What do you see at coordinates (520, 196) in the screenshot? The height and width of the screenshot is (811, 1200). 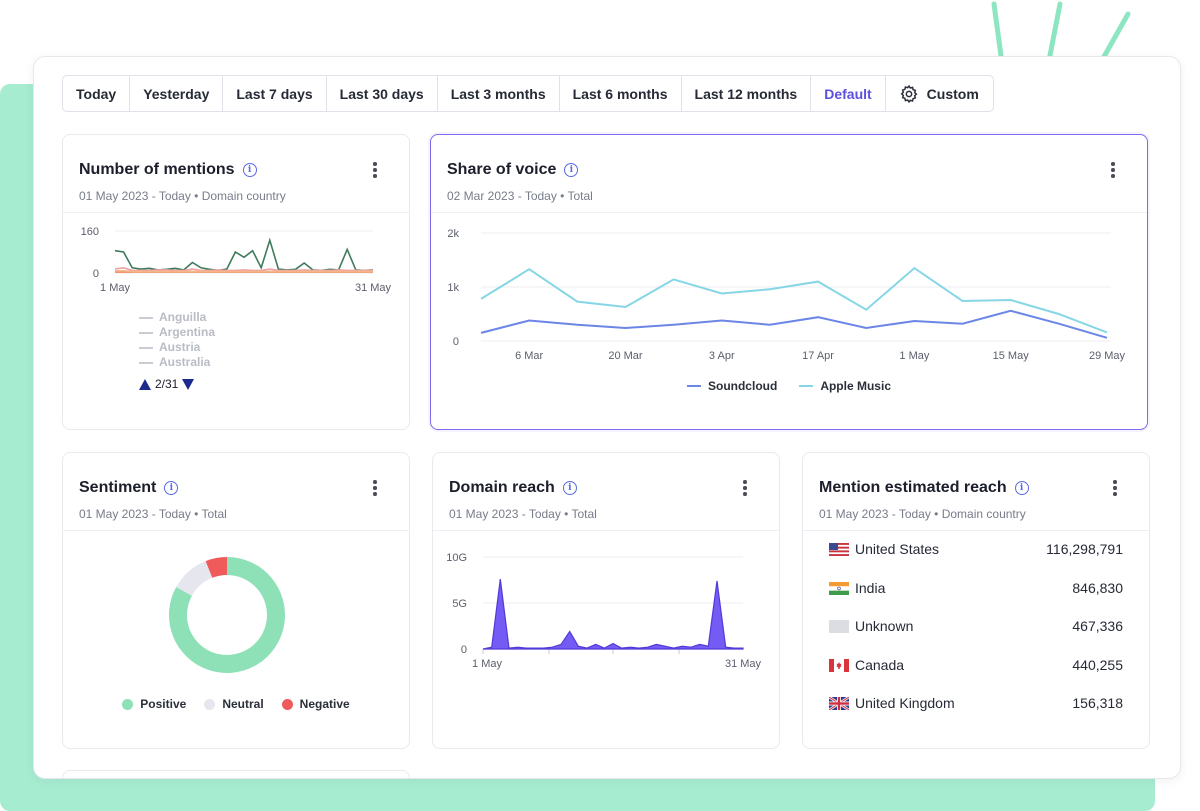 I see `card-subtitle: 02 Mar 2023 - Today • Total` at bounding box center [520, 196].